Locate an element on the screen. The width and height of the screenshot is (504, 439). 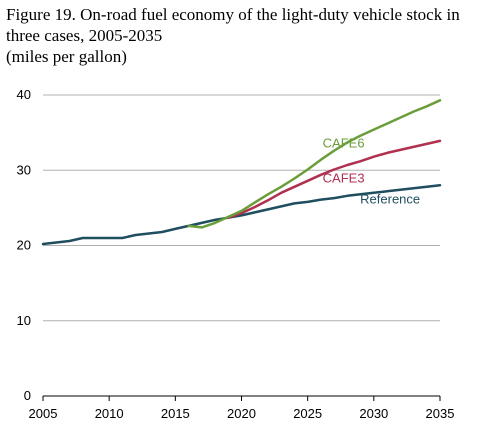
series-labels: Reference CAFE3 CAFE6 is located at coordinates (371, 171).